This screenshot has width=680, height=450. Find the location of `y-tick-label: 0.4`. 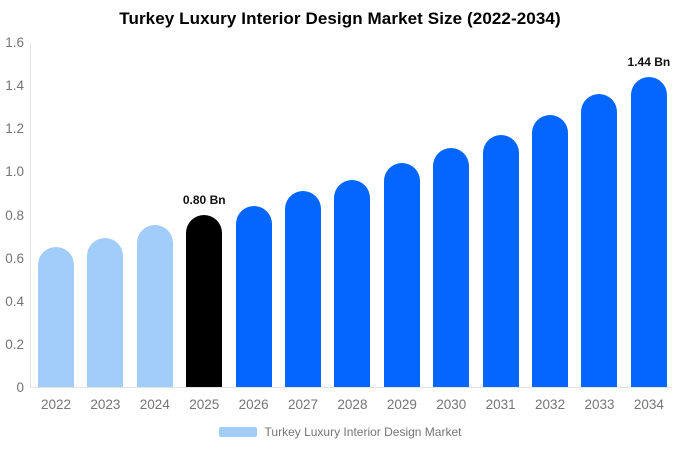

y-tick-label: 0.4 is located at coordinates (14, 301).